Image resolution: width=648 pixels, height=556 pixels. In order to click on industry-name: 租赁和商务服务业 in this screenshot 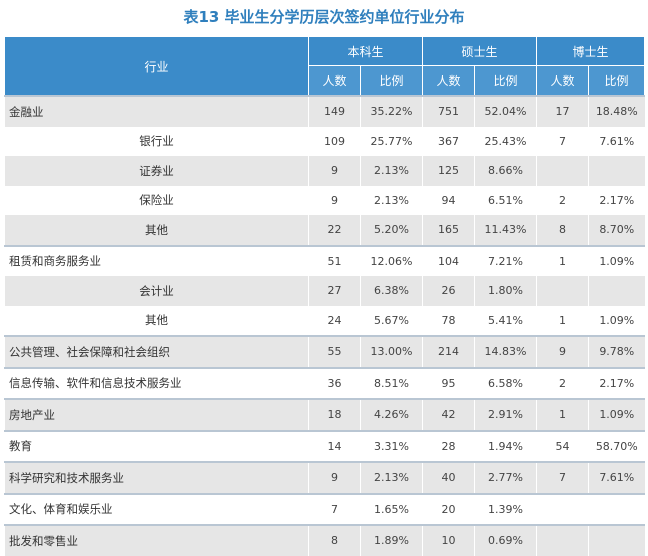, I will do `click(156, 260)`.